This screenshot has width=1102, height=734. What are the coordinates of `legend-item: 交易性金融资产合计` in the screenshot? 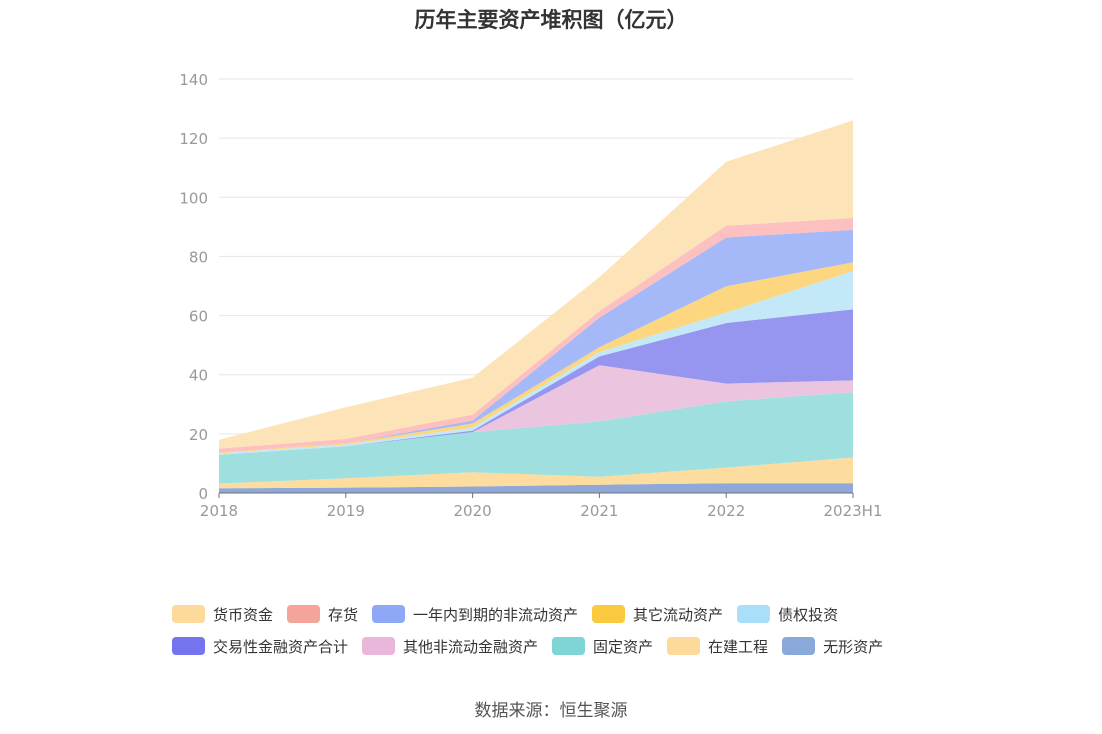 It's located at (260, 646).